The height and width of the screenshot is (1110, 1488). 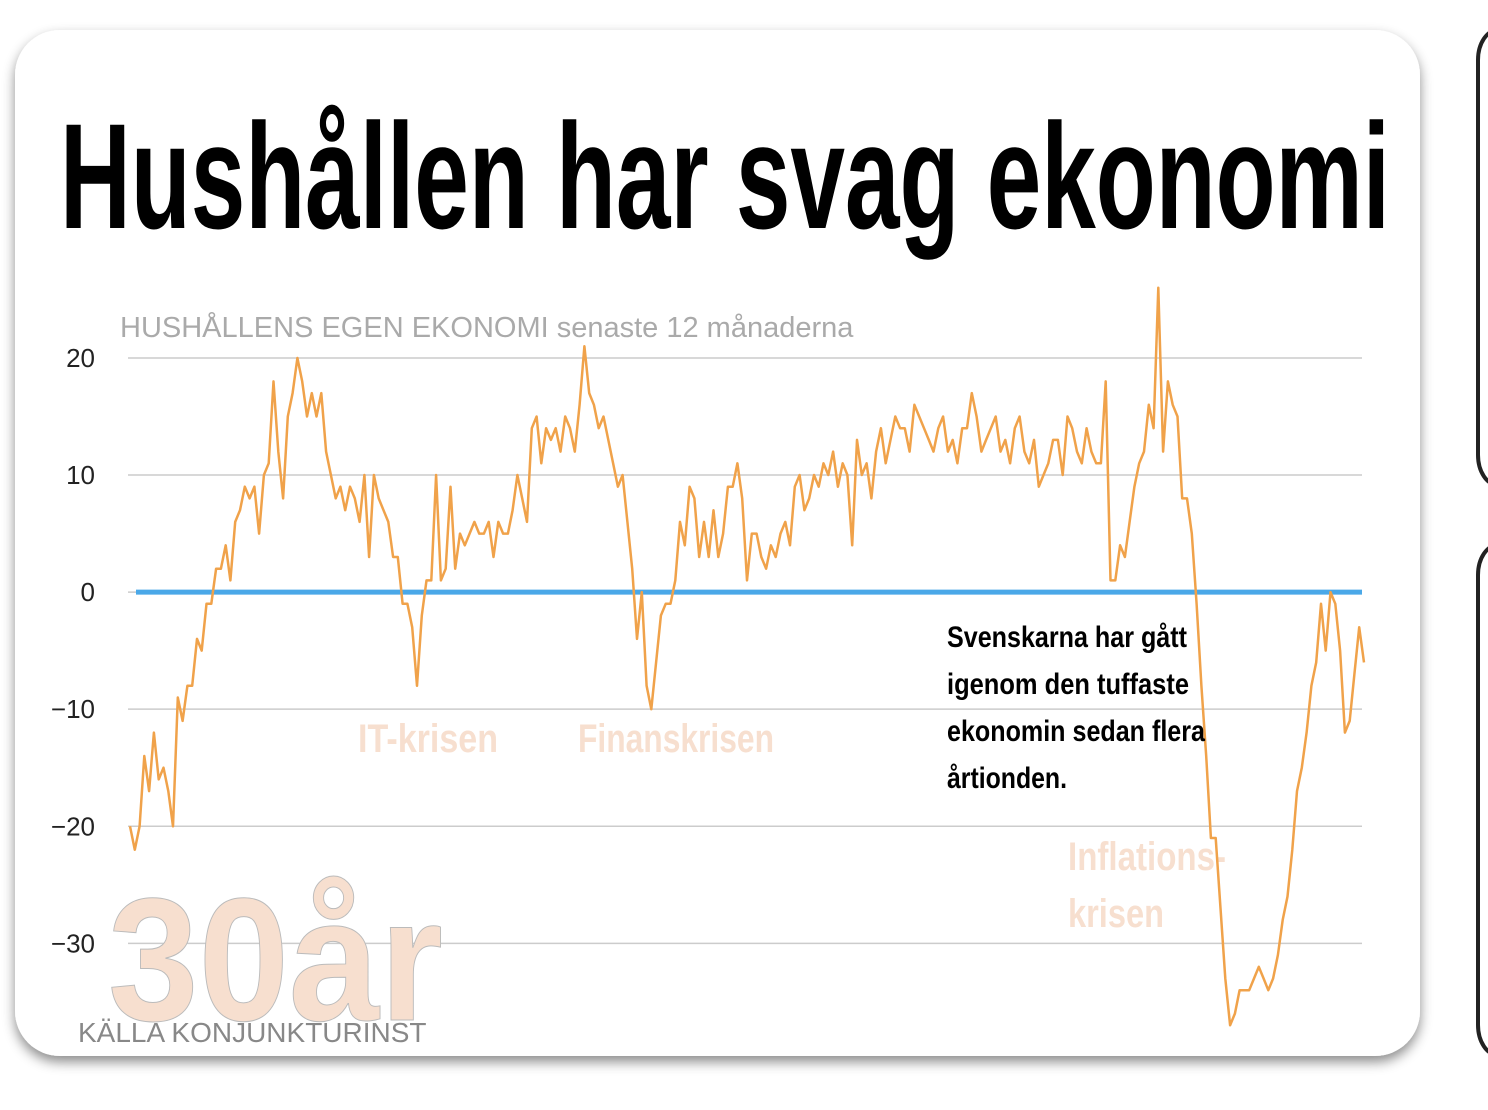 What do you see at coordinates (1067, 637) in the screenshot?
I see `callout: Svenskarna har gått` at bounding box center [1067, 637].